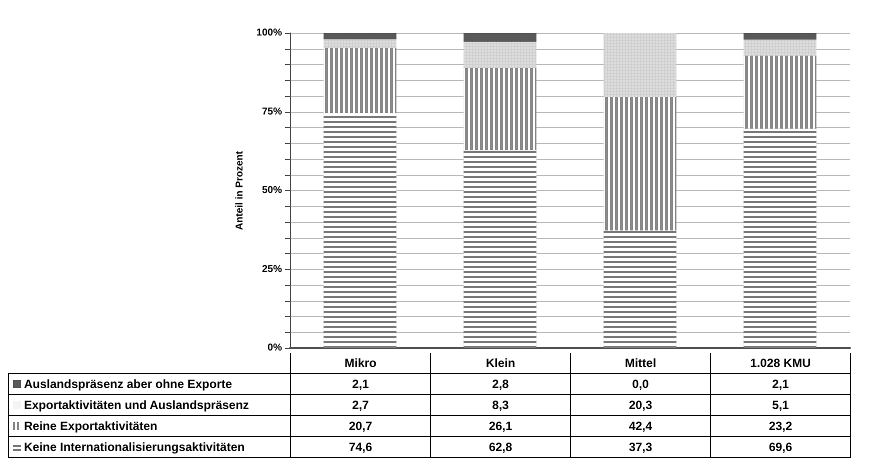  I want to click on y-tick-label: 0%, so click(275, 348).